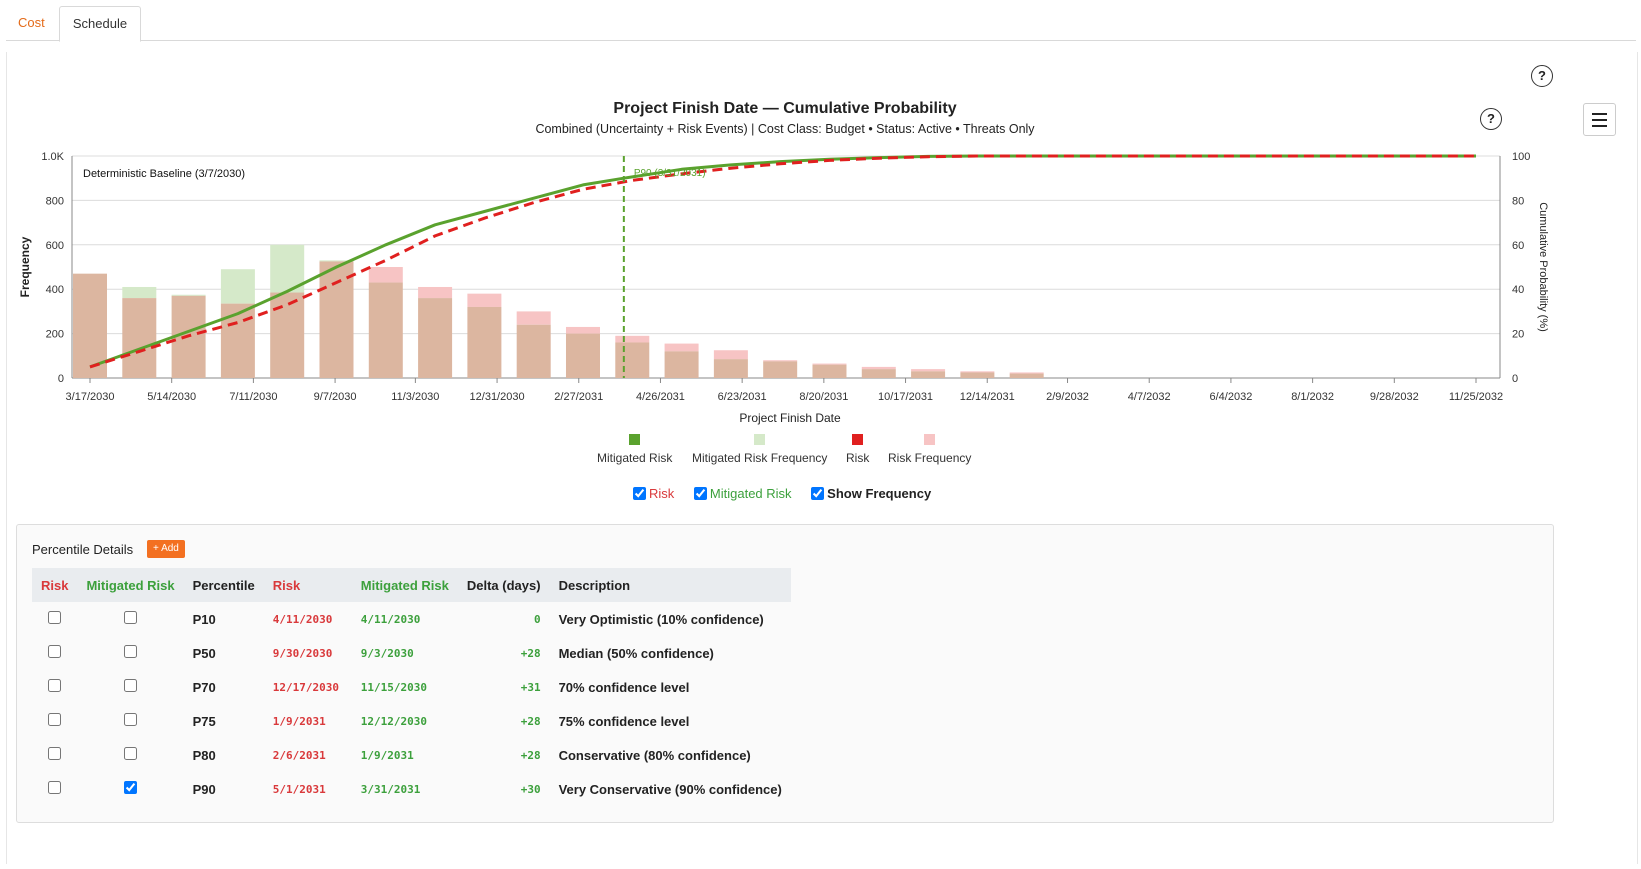 This screenshot has height=869, width=1641. Describe the element at coordinates (879, 493) in the screenshot. I see `toggle-show-frequency-label: Show Frequency` at that location.